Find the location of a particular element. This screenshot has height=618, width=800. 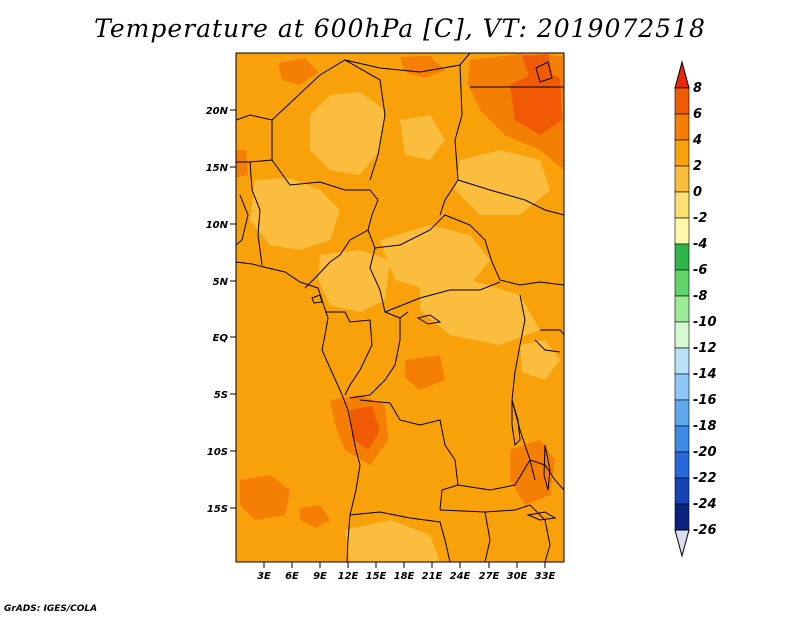

colorbar-label: -26 is located at coordinates (705, 530).